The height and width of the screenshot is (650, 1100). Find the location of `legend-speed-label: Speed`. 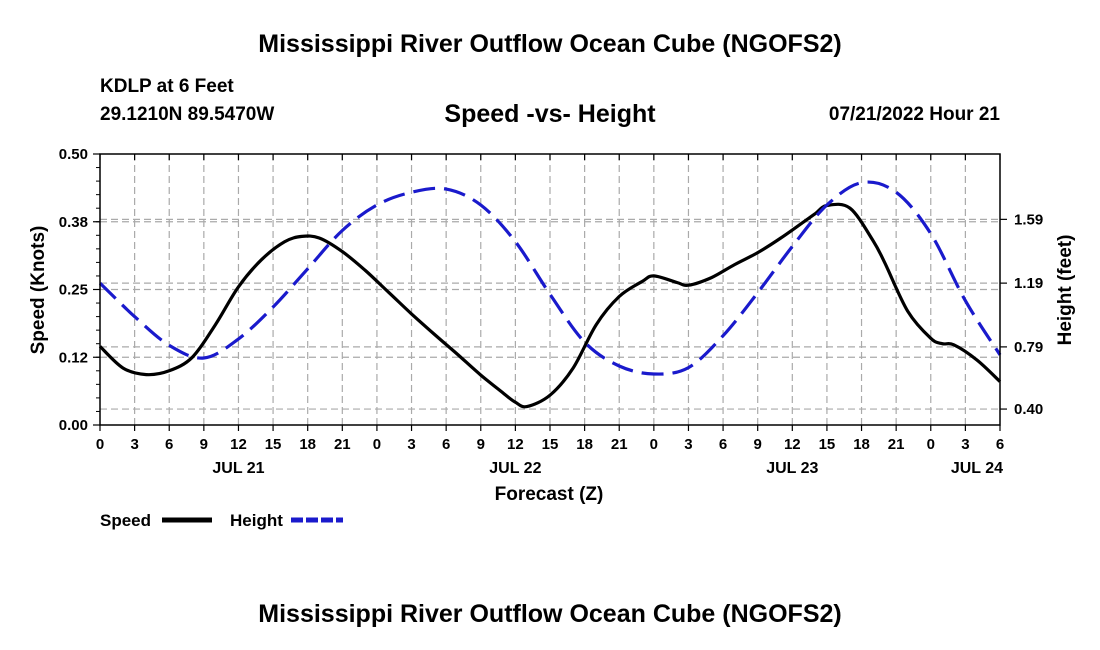

legend-speed-label: Speed is located at coordinates (125, 520).